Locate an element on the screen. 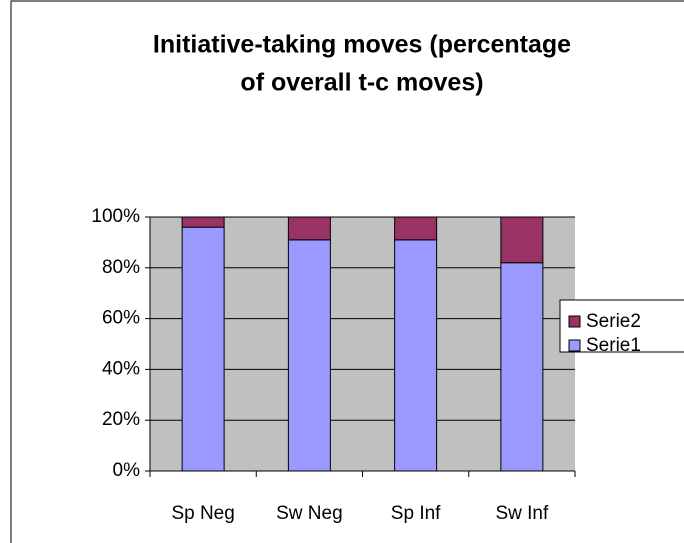  legend-label: Serie2 is located at coordinates (613, 321).